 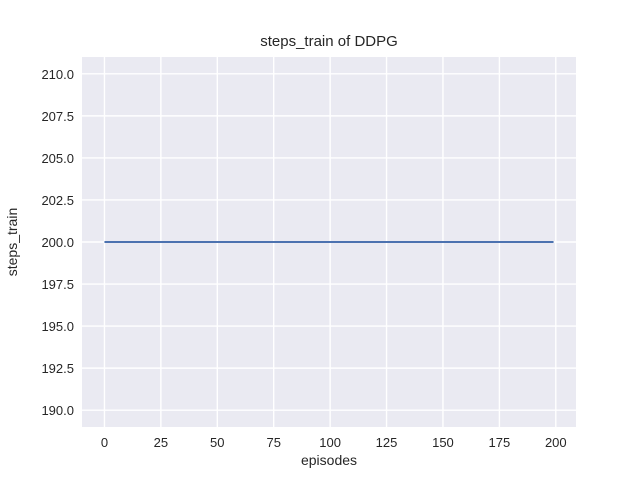 I want to click on y-tick-label: 200.0, so click(x=57, y=242).